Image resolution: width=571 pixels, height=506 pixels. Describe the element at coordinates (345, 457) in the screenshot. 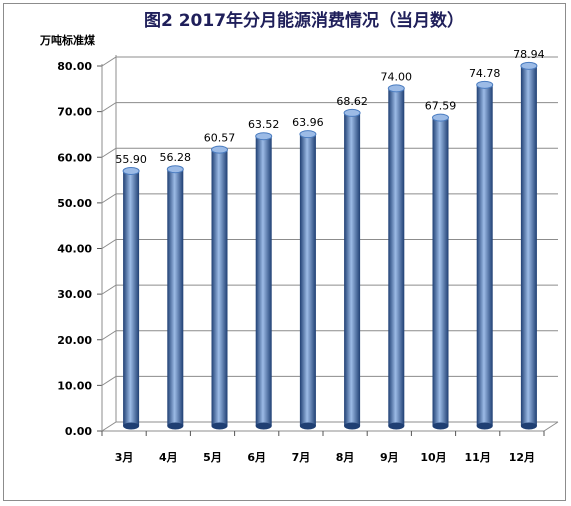

I see `x-tick-label: 8月` at that location.